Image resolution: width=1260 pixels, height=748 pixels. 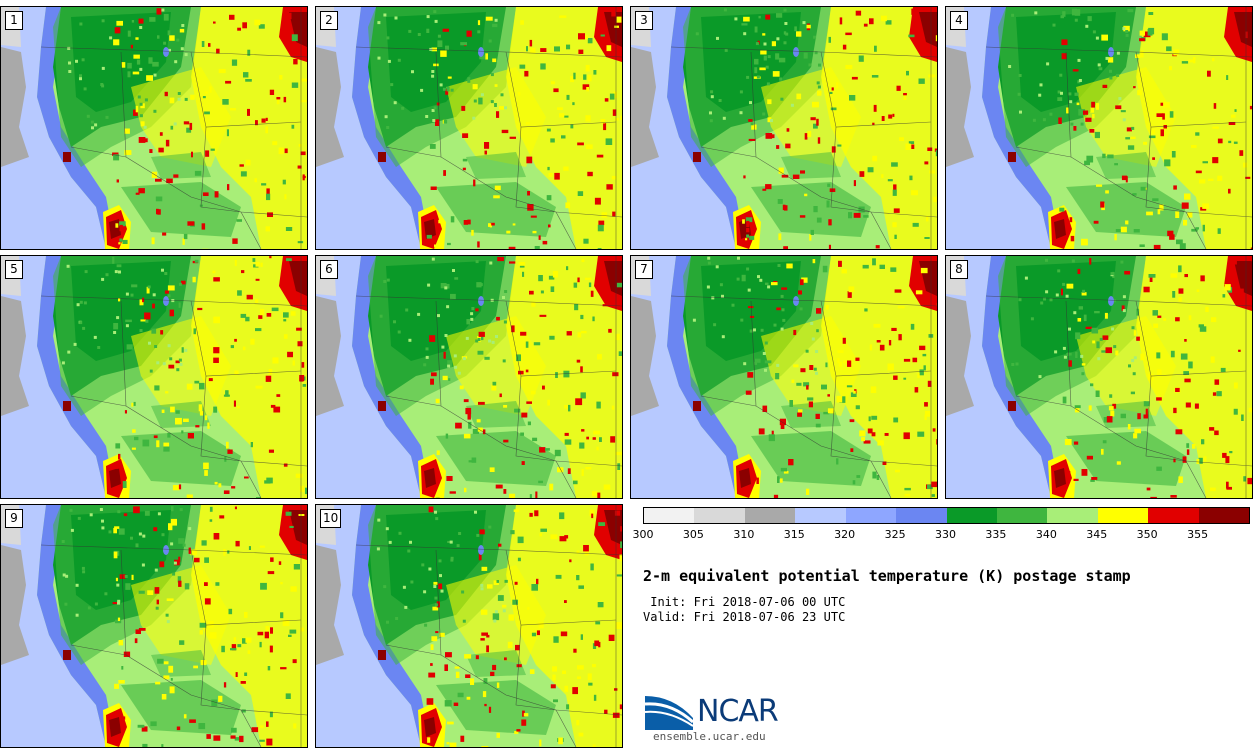 I want to click on logo-url: ensemble.ucar.edu, so click(x=709, y=736).